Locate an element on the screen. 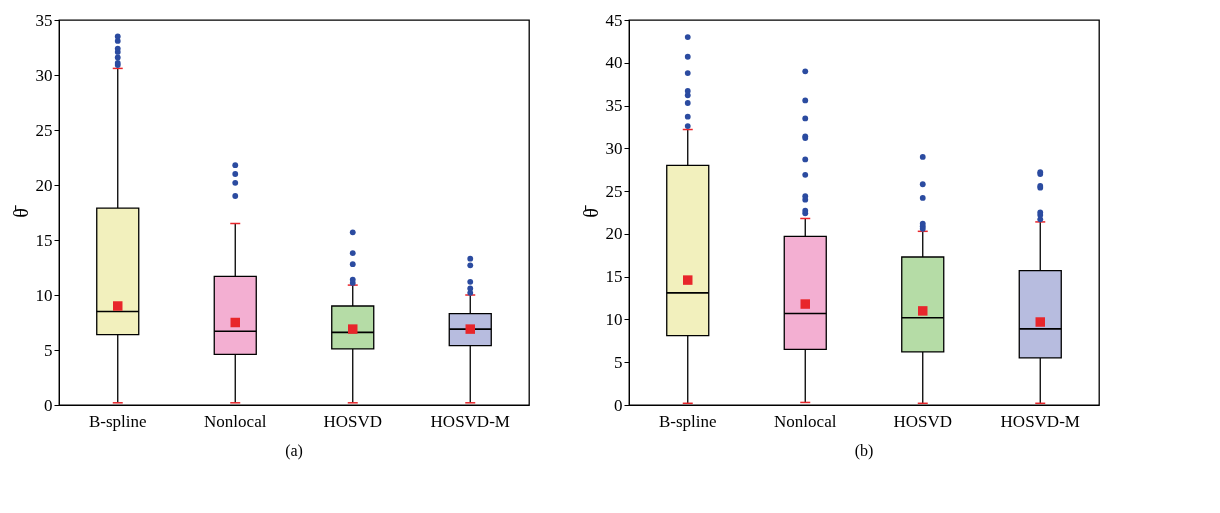  y-tick-label: 45 is located at coordinates (614, 20).